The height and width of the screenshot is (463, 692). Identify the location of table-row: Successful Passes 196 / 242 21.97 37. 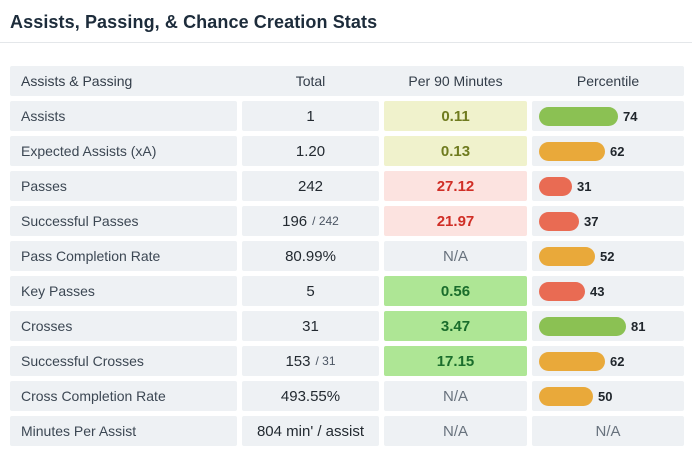
(347, 221).